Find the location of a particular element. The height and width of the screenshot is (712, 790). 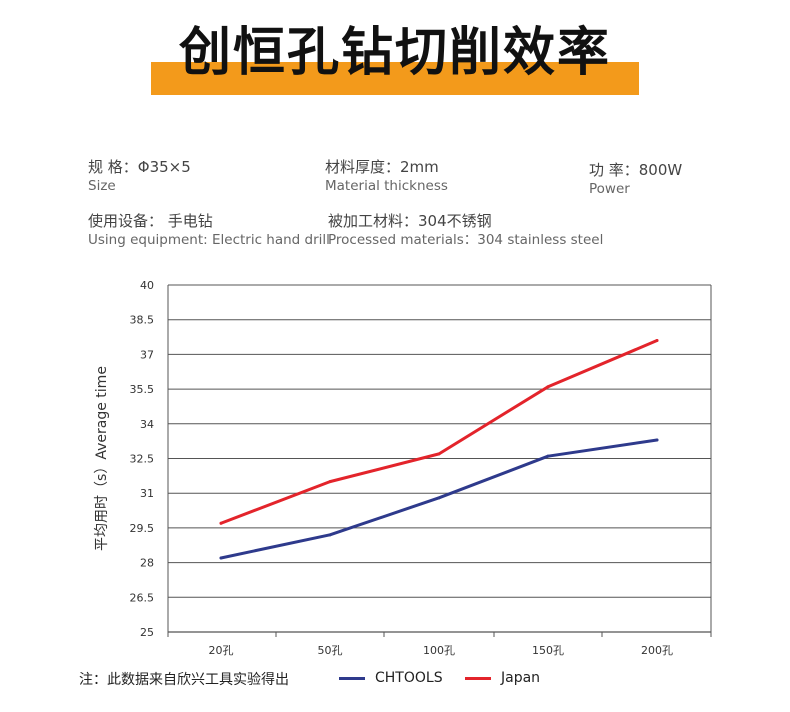

footnote: 注：此数据来自欣兴工具实验得出 is located at coordinates (184, 680).